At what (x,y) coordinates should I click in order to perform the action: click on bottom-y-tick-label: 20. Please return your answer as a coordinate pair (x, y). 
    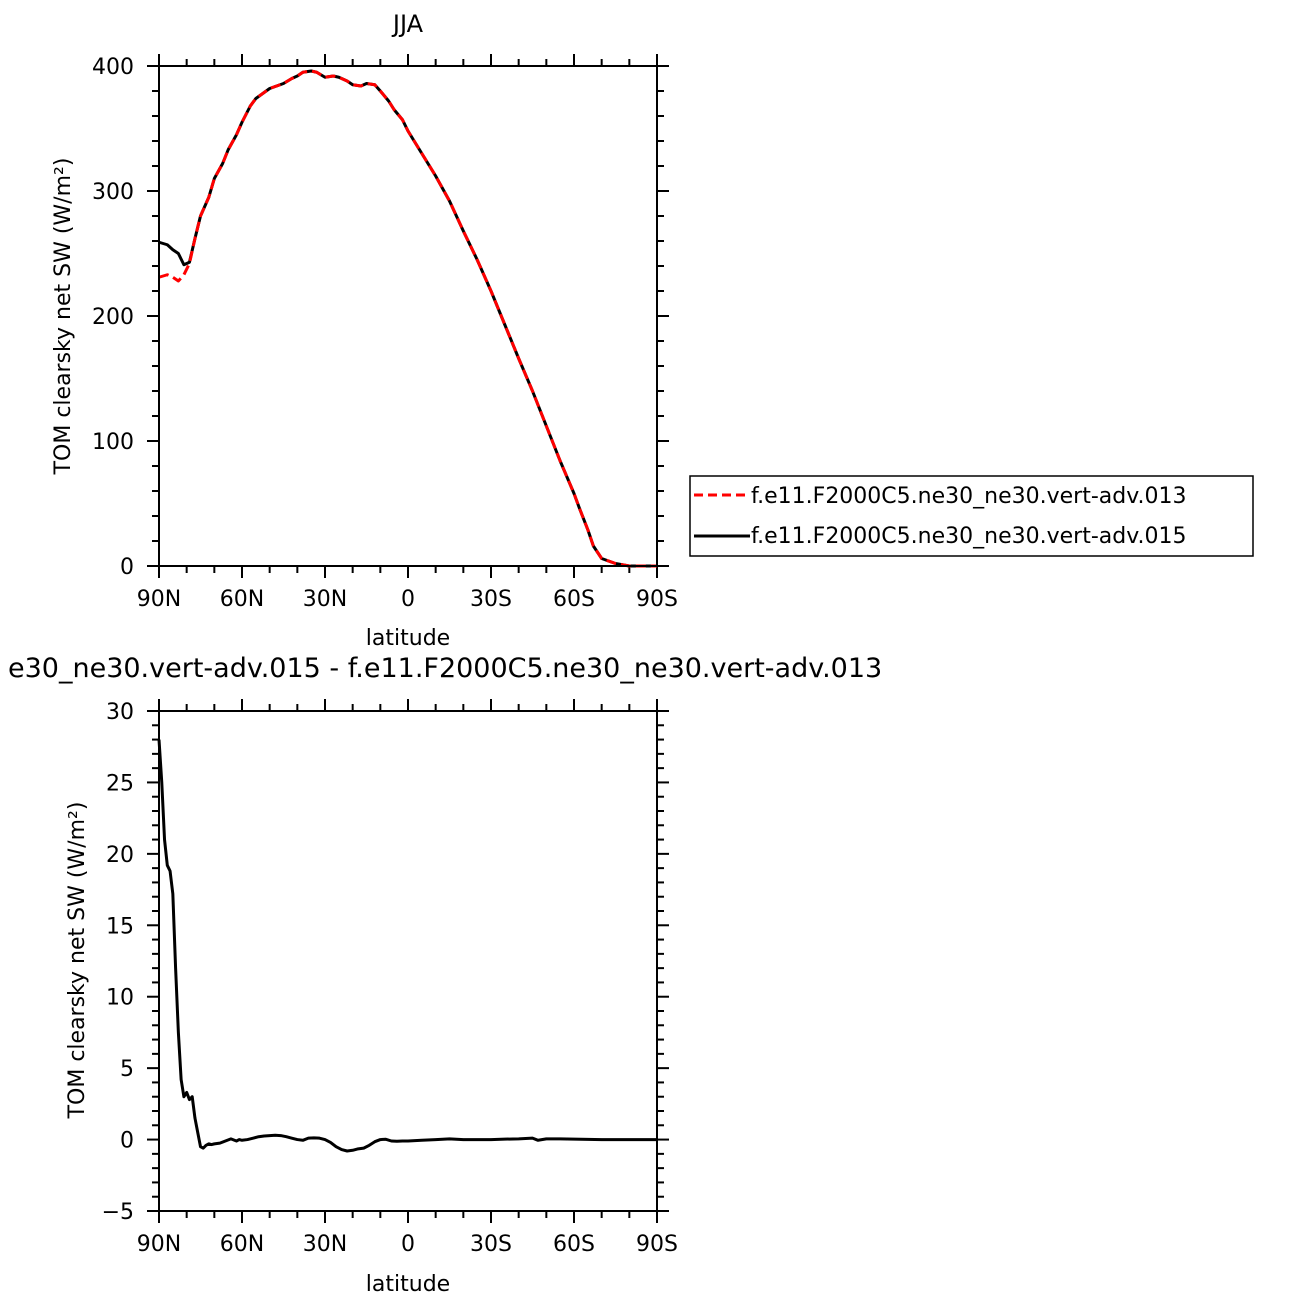
    Looking at the image, I should click on (120, 855).